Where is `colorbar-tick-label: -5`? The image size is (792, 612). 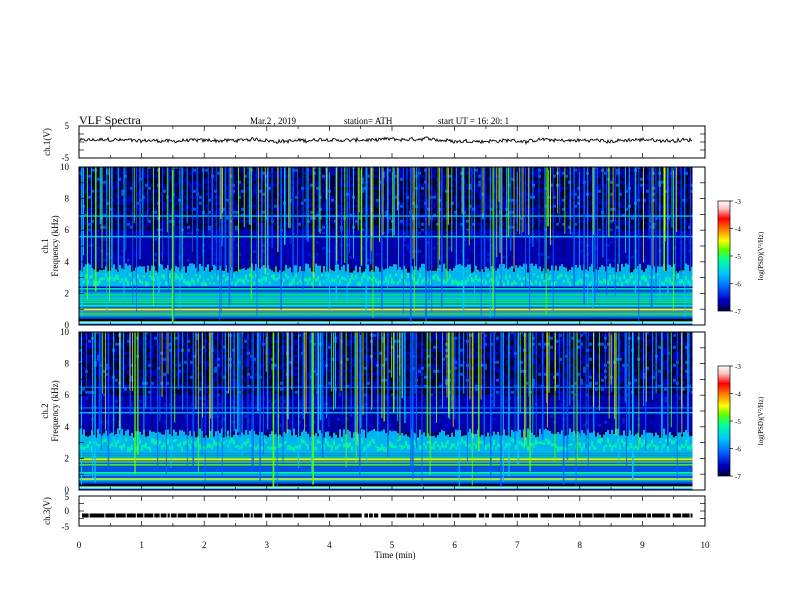 colorbar-tick-label: -5 is located at coordinates (738, 257).